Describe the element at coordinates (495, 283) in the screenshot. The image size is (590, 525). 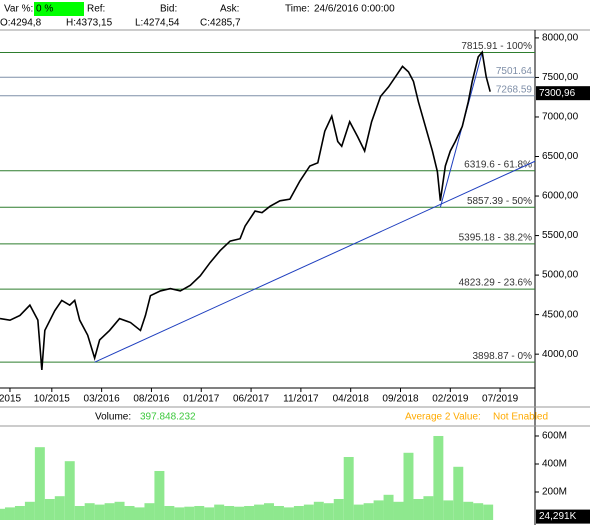
I see `fib-label: 4823.29 - 23.6%` at that location.